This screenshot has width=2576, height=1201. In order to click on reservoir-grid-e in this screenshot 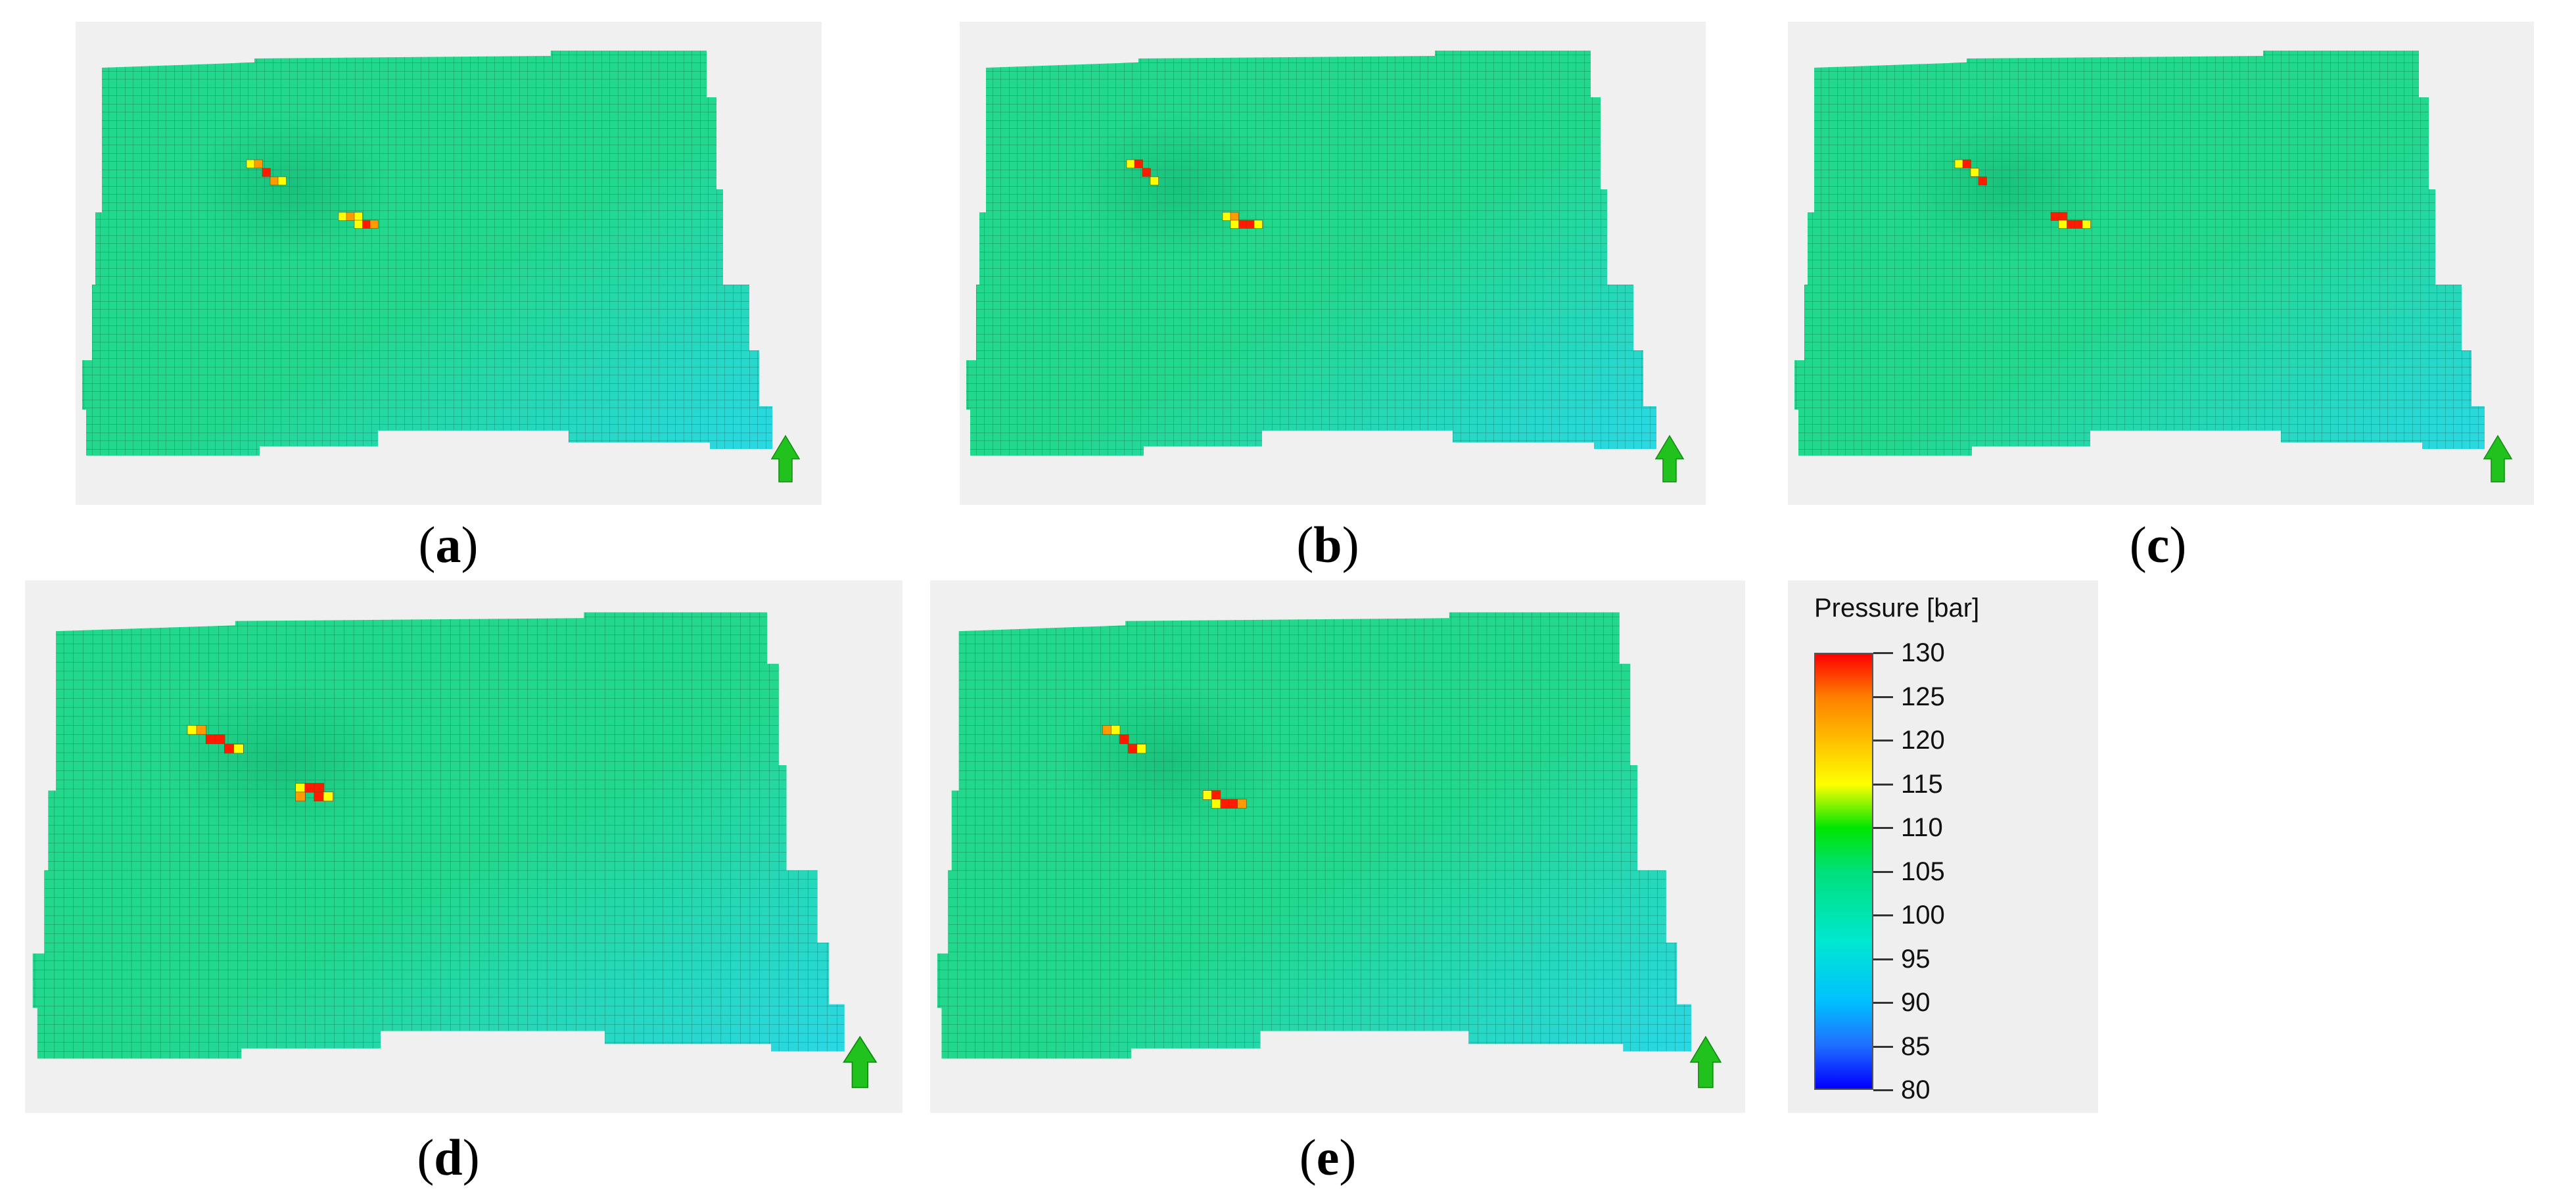, I will do `click(1329, 850)`.